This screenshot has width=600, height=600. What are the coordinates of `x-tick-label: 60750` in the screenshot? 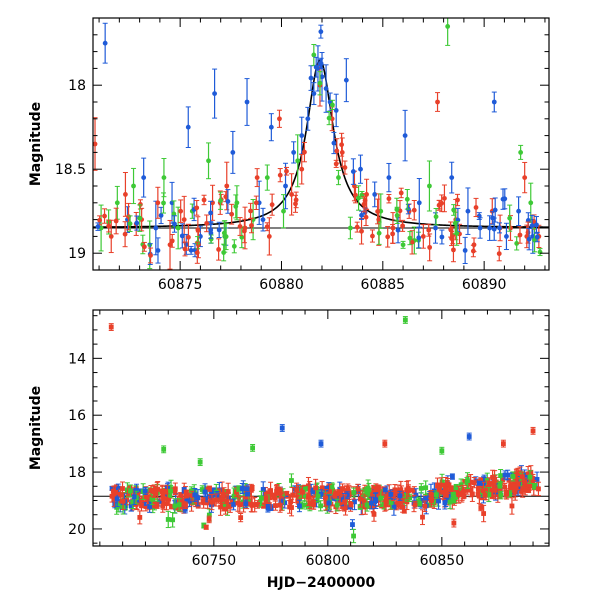 It's located at (214, 561).